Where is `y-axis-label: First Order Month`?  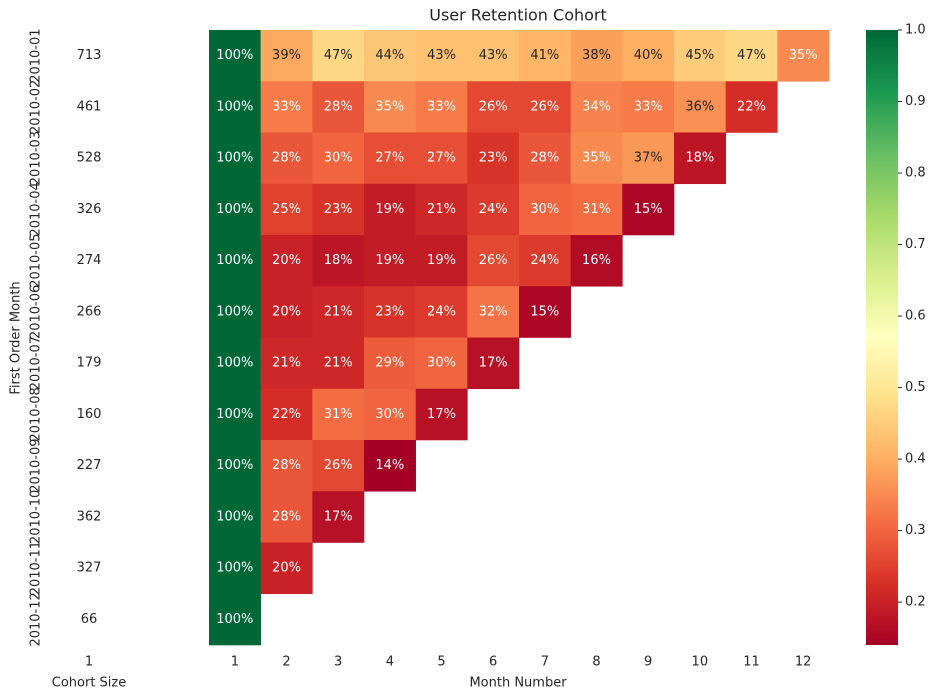
y-axis-label: First Order Month is located at coordinates (16, 337).